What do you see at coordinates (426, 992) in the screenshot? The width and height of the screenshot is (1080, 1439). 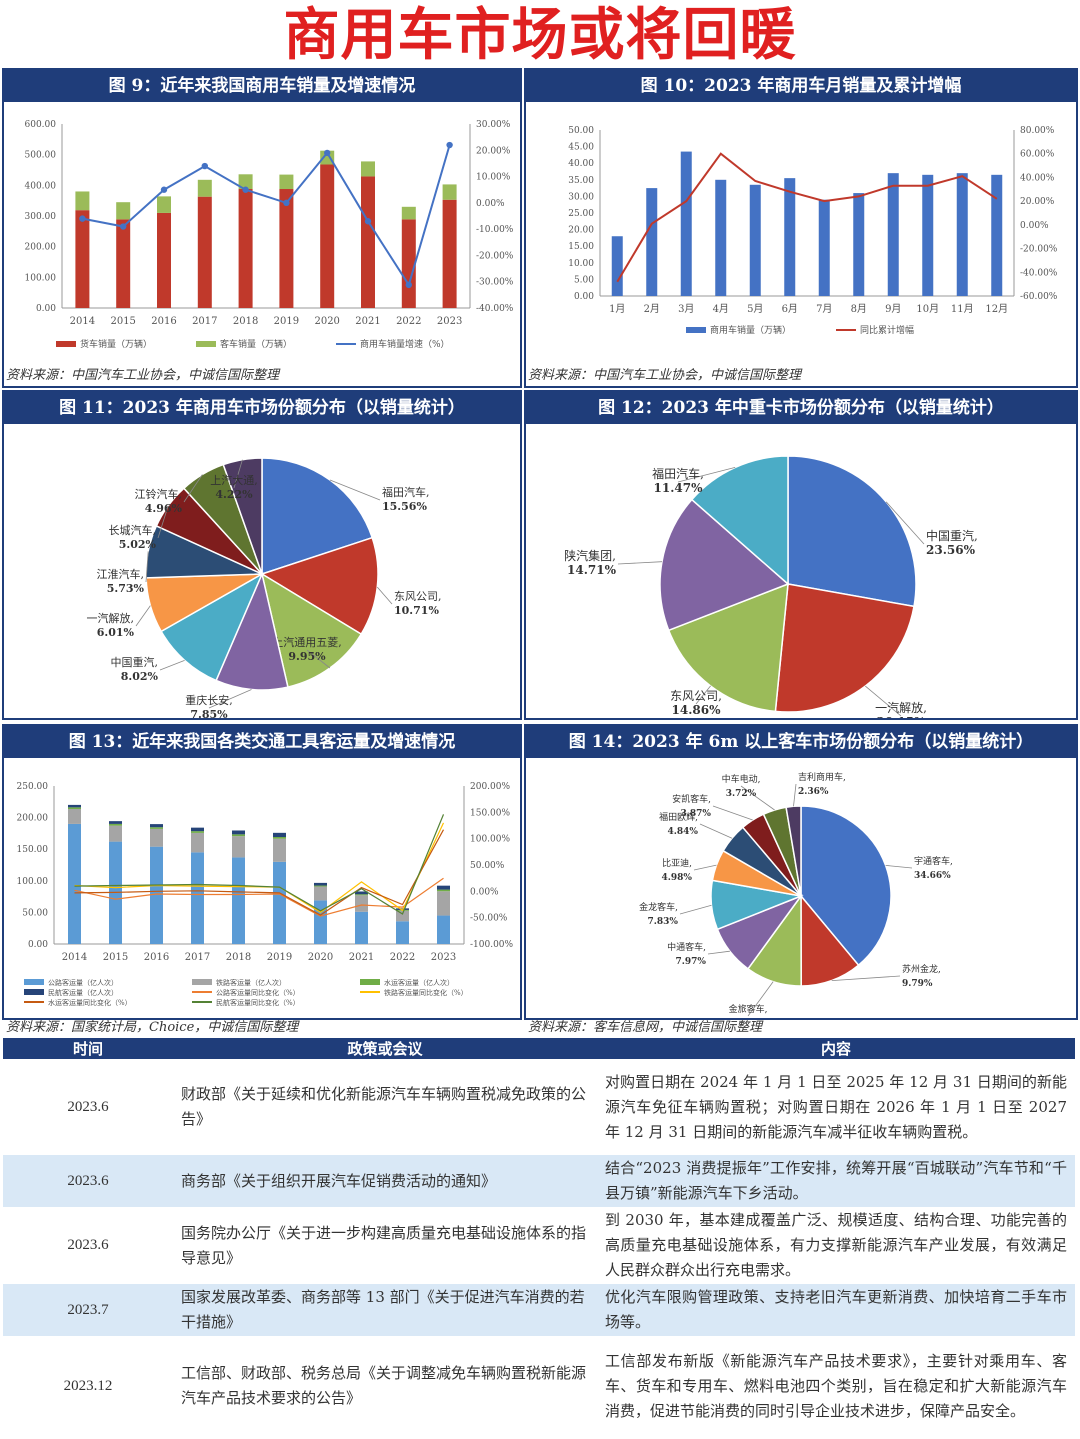 I see `fig13-legend-label: 铁路客运量同比变化（%）` at bounding box center [426, 992].